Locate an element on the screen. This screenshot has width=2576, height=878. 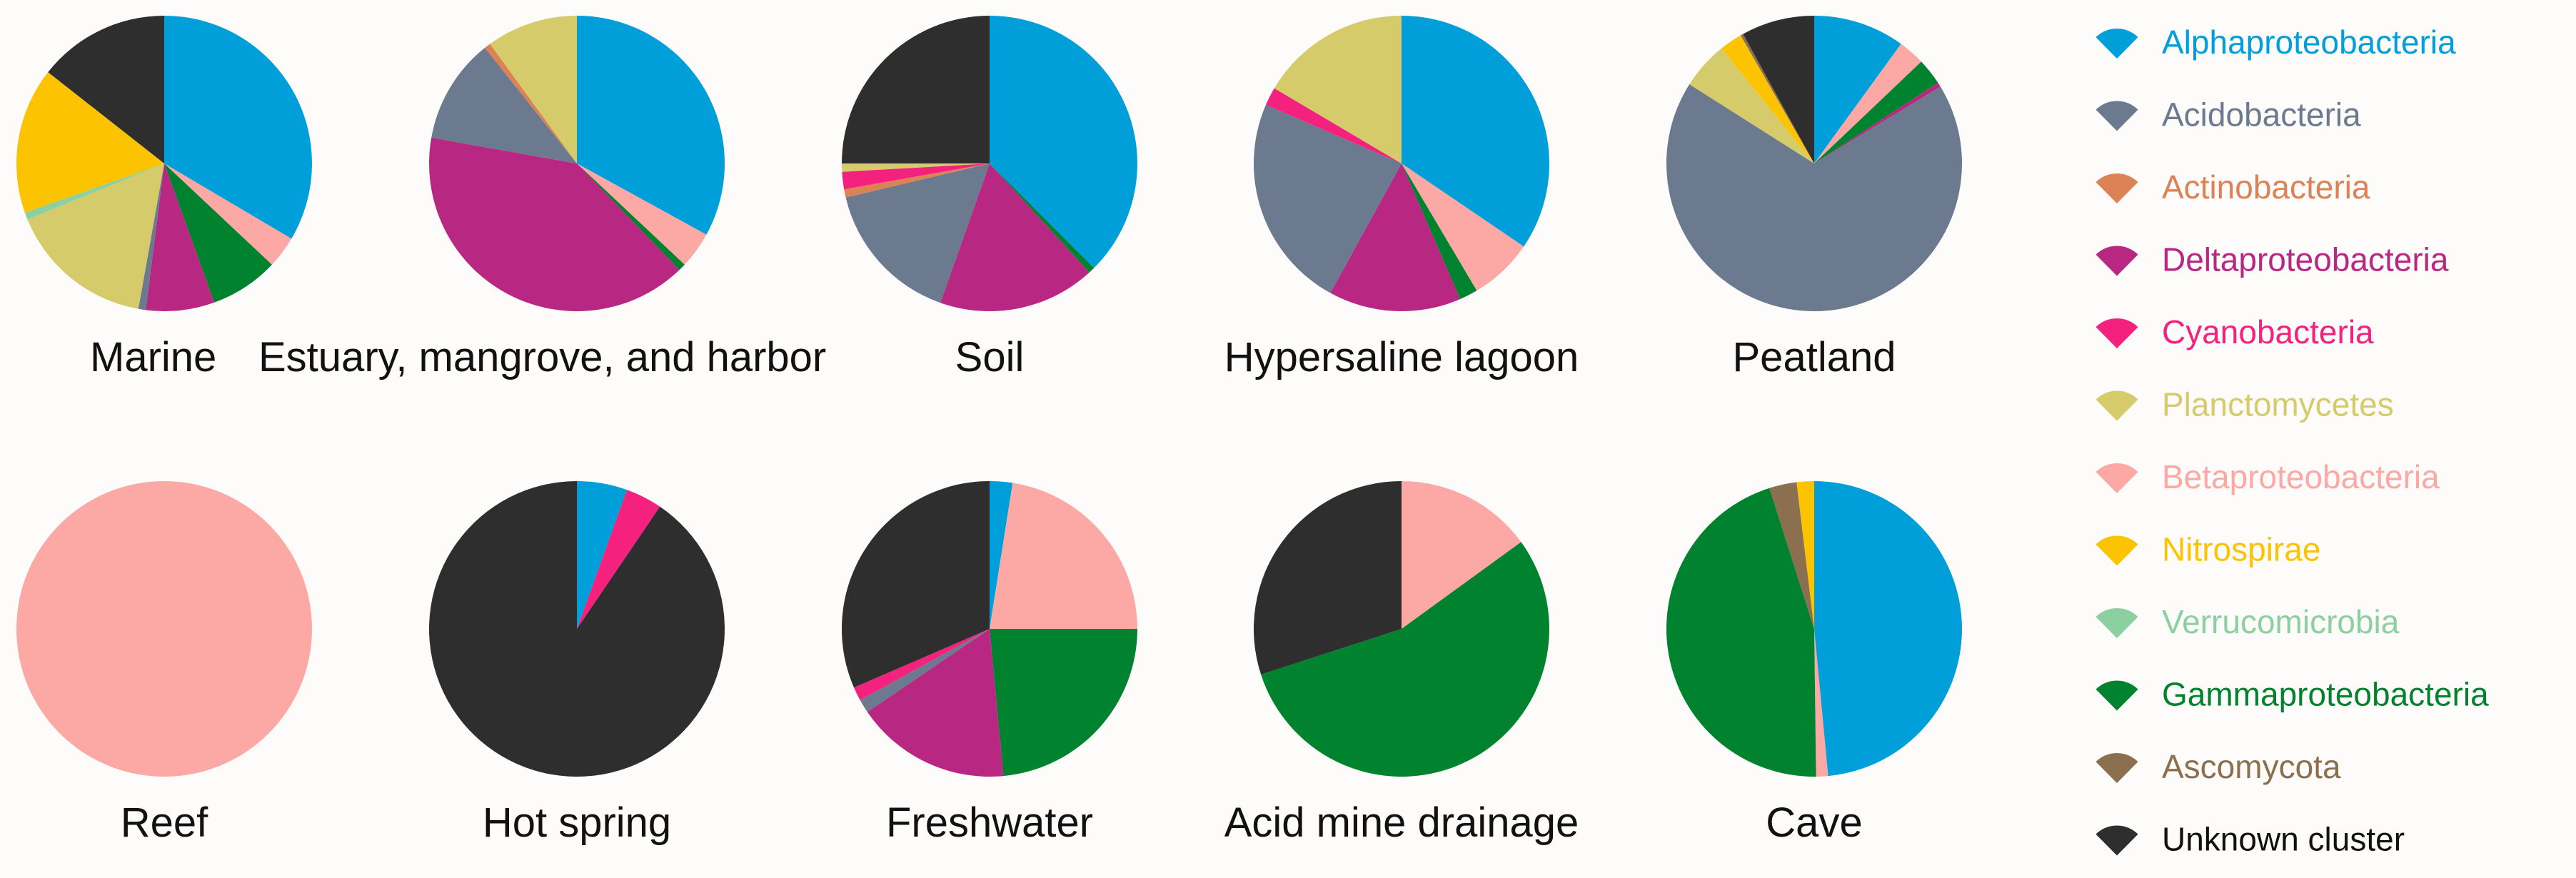
pie-soil is located at coordinates (989, 164).